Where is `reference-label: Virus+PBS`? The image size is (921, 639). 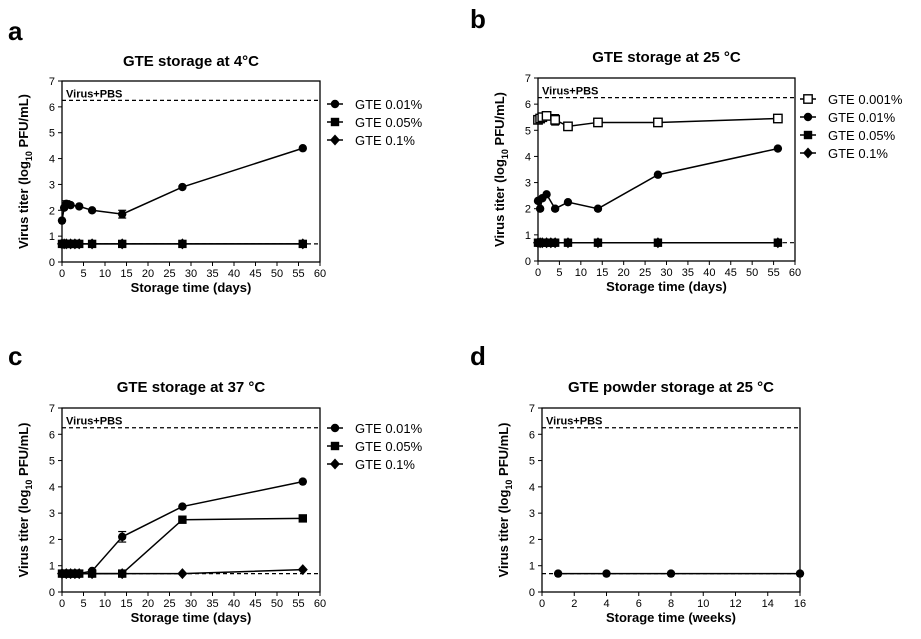
reference-label: Virus+PBS is located at coordinates (570, 92).